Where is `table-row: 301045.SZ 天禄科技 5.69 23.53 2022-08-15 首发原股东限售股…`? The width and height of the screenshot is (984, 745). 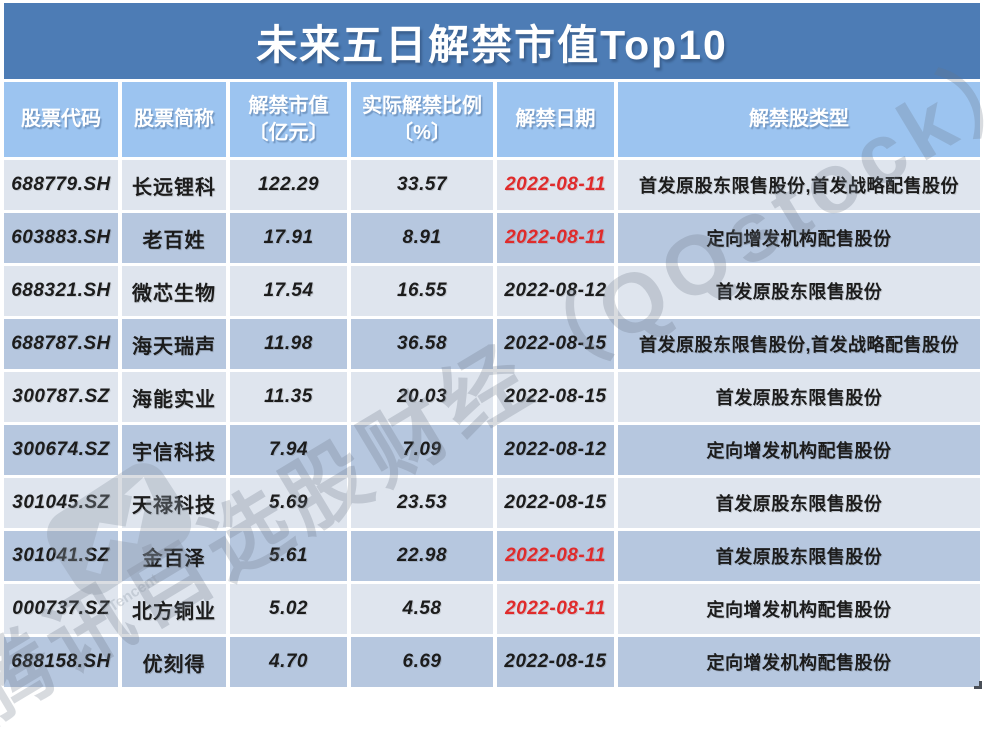
table-row: 301045.SZ 天禄科技 5.69 23.53 2022-08-15 首发原股东限售股… is located at coordinates (492, 503).